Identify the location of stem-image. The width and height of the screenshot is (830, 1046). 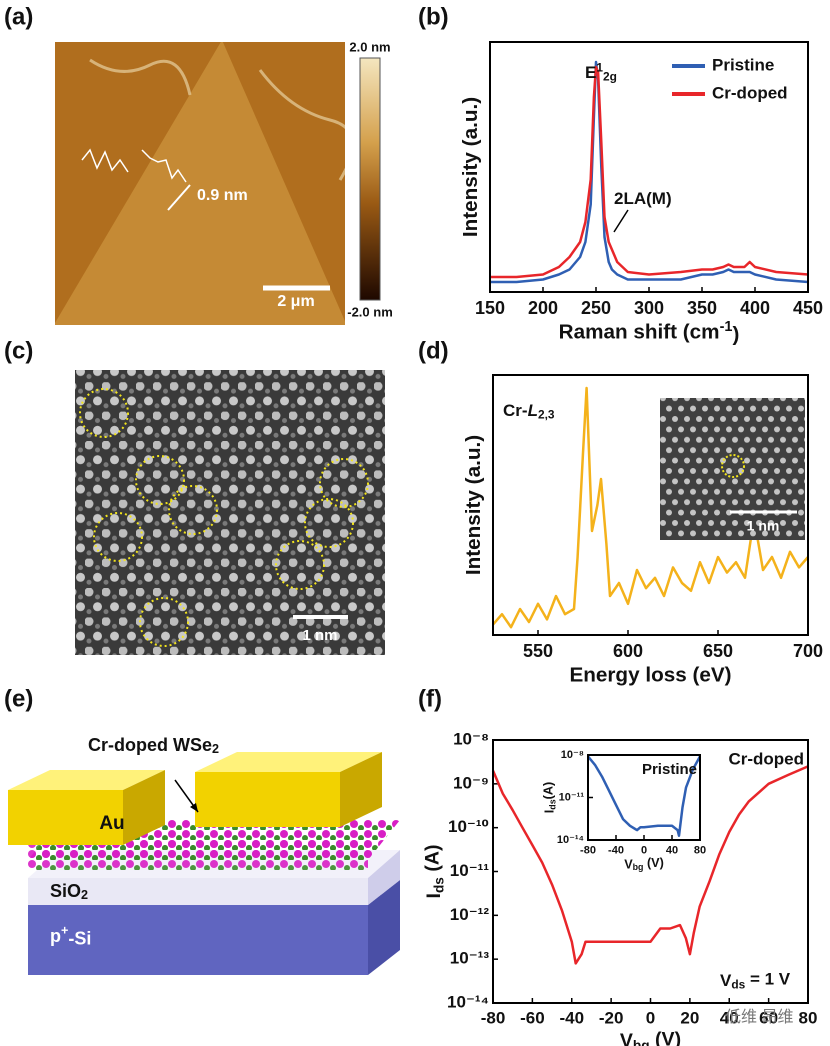
(230, 512).